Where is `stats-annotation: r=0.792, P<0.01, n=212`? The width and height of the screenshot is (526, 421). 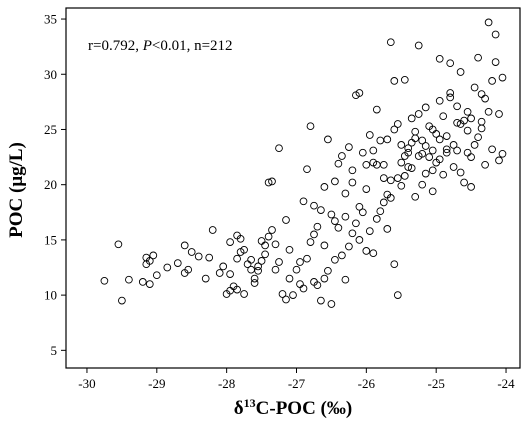 stats-annotation: r=0.792, P<0.01, n=212 is located at coordinates (160, 46).